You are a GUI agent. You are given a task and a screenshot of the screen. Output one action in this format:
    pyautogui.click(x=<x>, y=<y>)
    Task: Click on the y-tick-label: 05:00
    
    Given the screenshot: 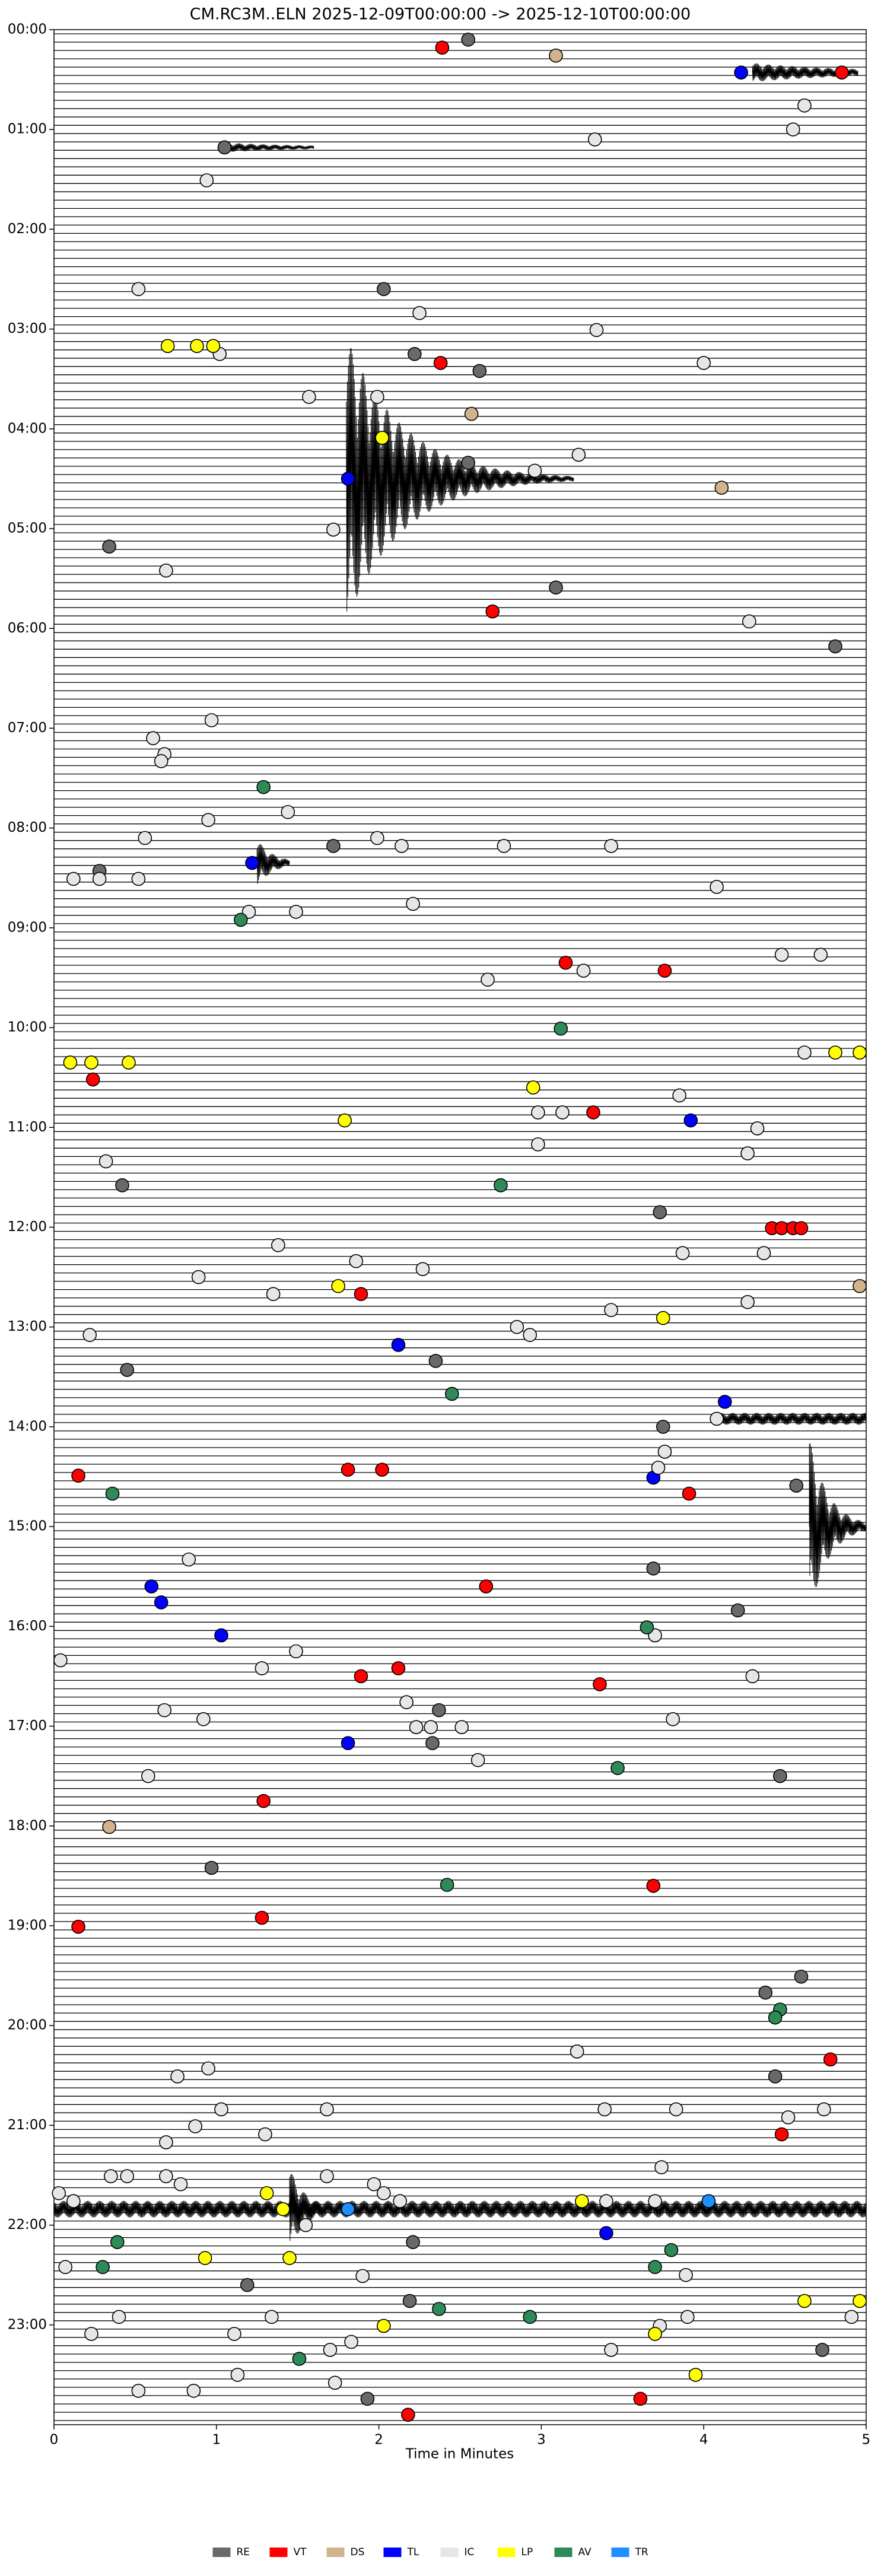 What is the action you would take?
    pyautogui.click(x=27, y=528)
    